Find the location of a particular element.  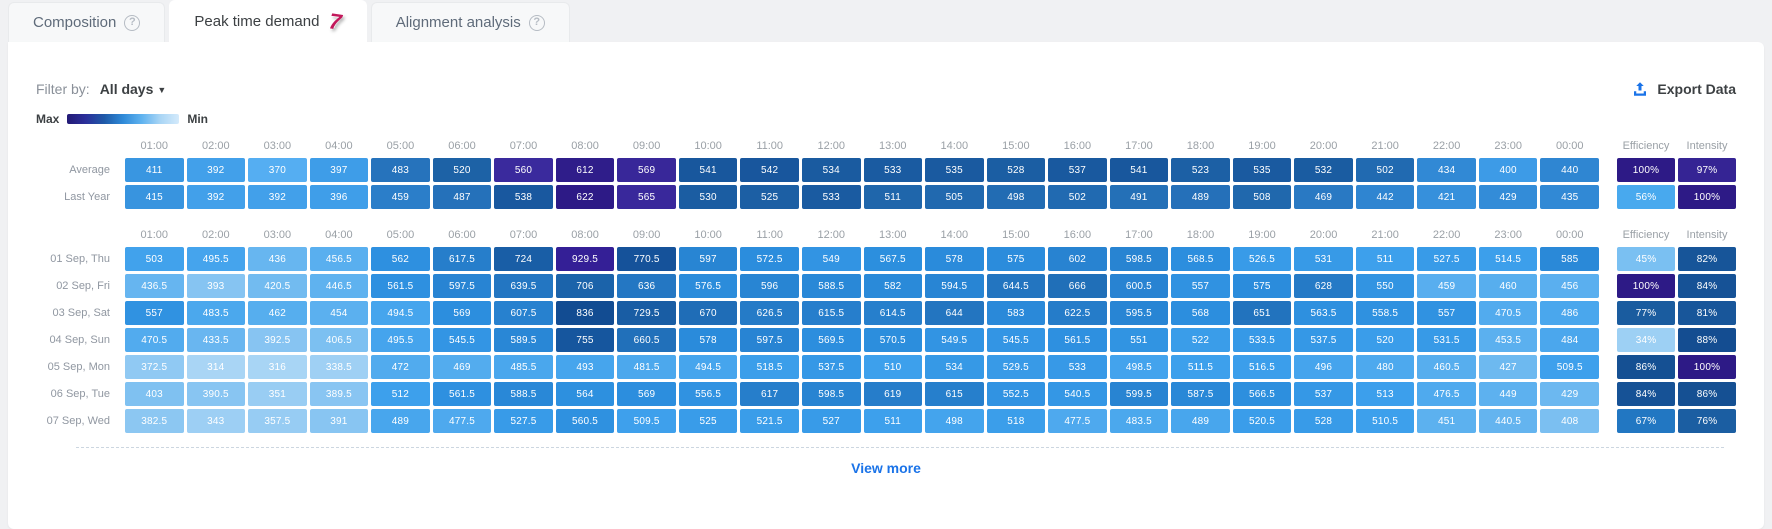

heatmap-cell: 434 is located at coordinates (1446, 170).